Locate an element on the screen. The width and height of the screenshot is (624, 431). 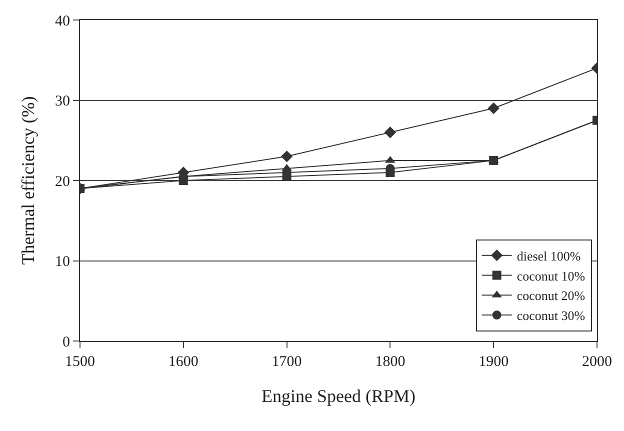
x-tick-label: 2000 is located at coordinates (597, 362).